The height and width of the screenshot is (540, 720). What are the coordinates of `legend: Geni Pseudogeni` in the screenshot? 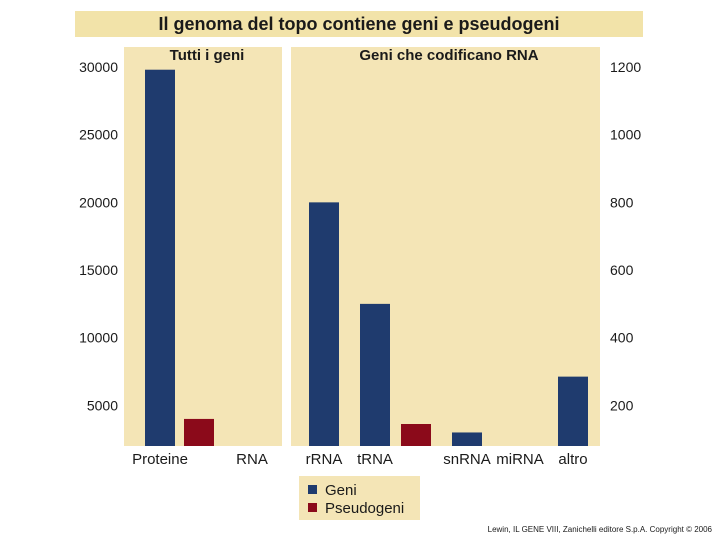 It's located at (359, 498).